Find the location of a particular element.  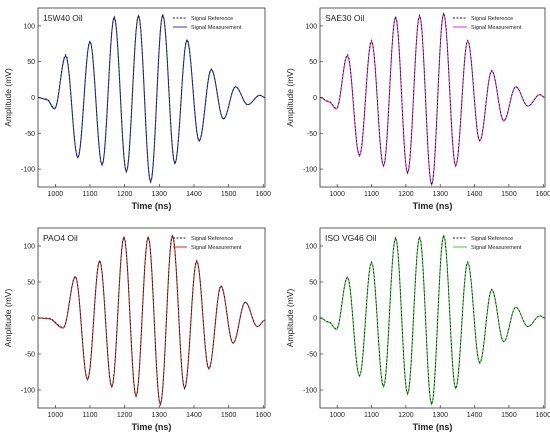

panel-title: 15W40 Oil is located at coordinates (63, 18).